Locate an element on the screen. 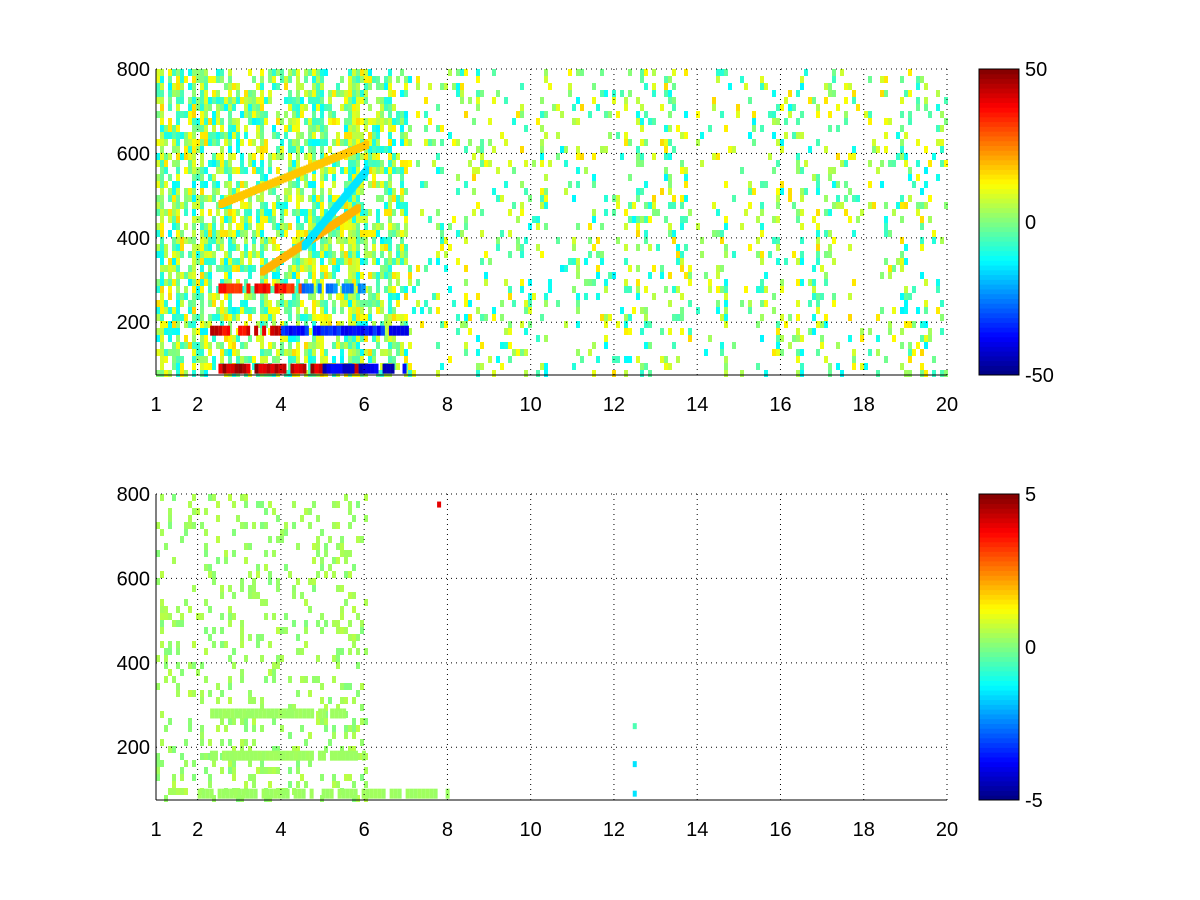  y-tick-label: 800 is located at coordinates (133, 495).